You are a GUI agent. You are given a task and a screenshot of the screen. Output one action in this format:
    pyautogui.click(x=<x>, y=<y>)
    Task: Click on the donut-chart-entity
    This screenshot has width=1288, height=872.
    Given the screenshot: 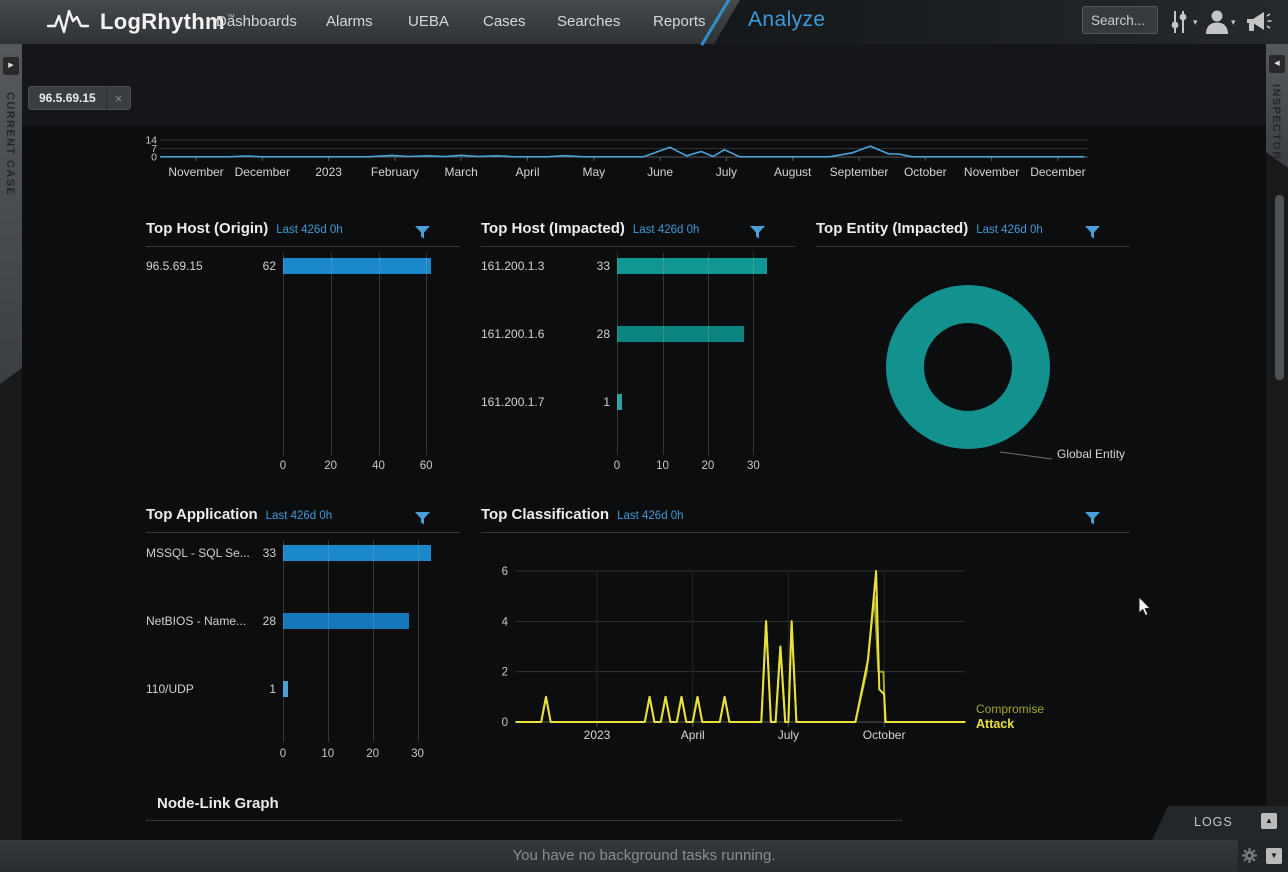 What is the action you would take?
    pyautogui.click(x=990, y=370)
    